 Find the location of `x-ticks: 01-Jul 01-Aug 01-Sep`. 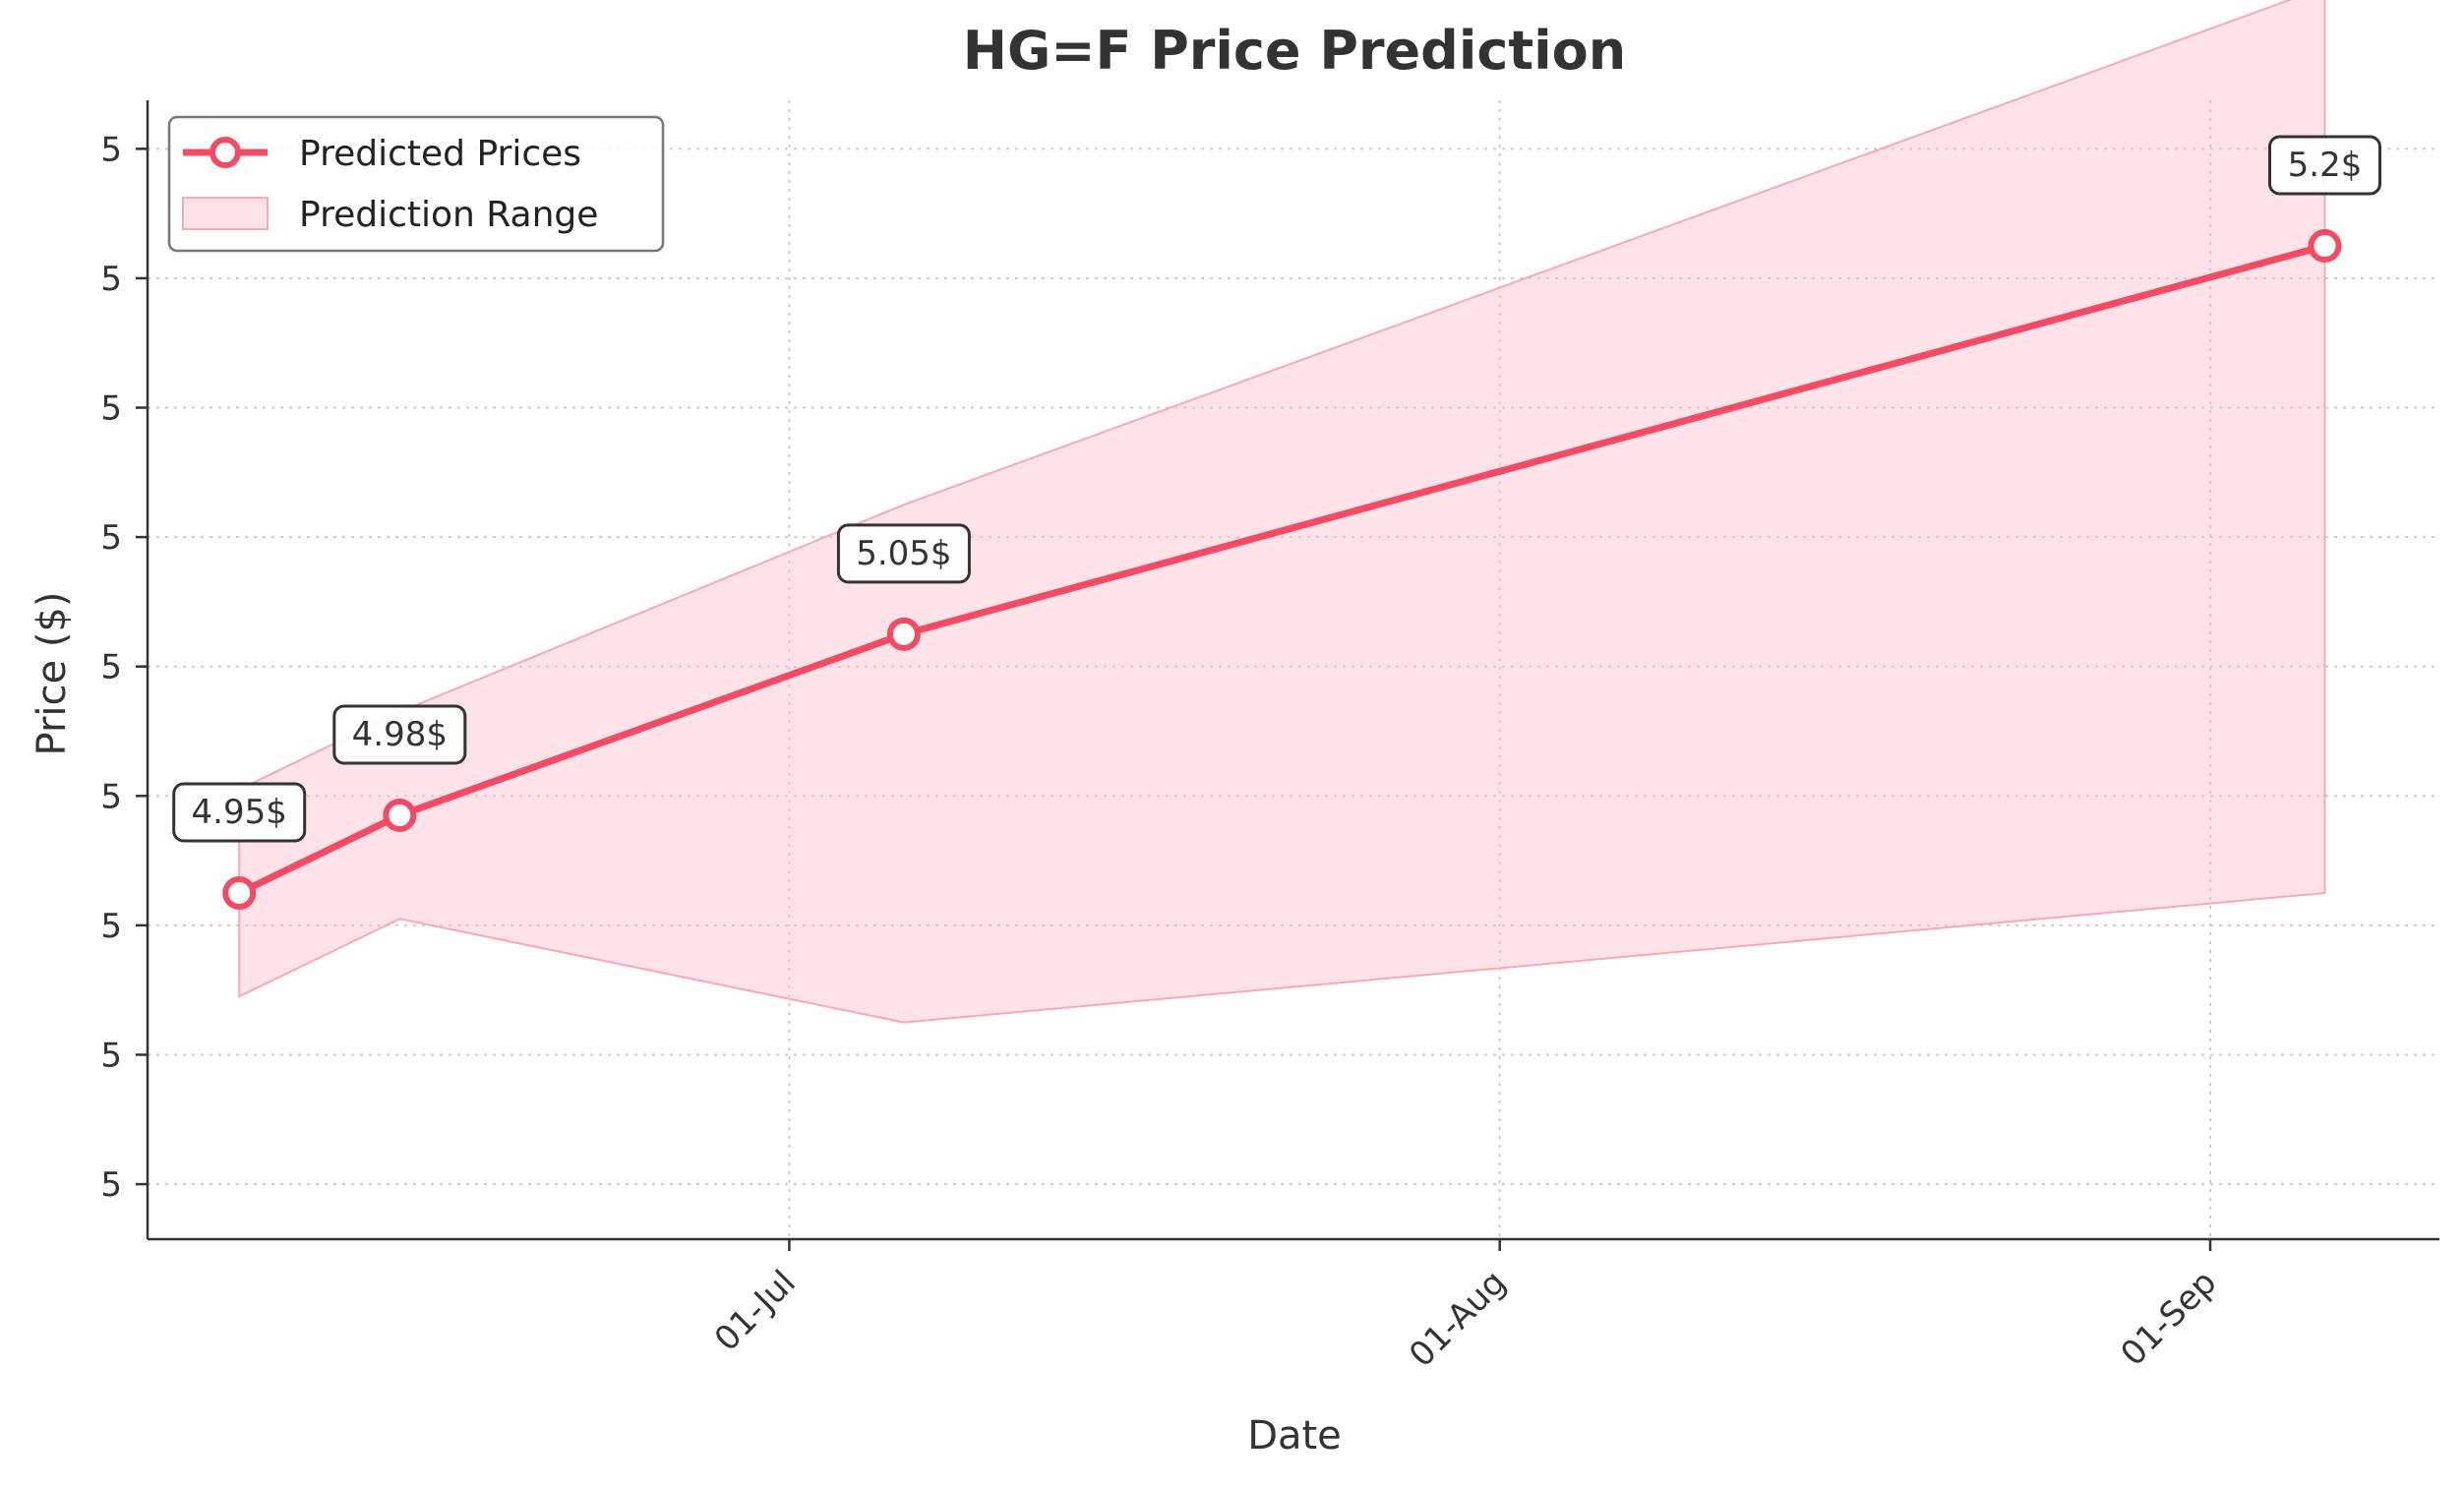

x-ticks: 01-Jul 01-Aug 01-Sep is located at coordinates (1466, 1307).